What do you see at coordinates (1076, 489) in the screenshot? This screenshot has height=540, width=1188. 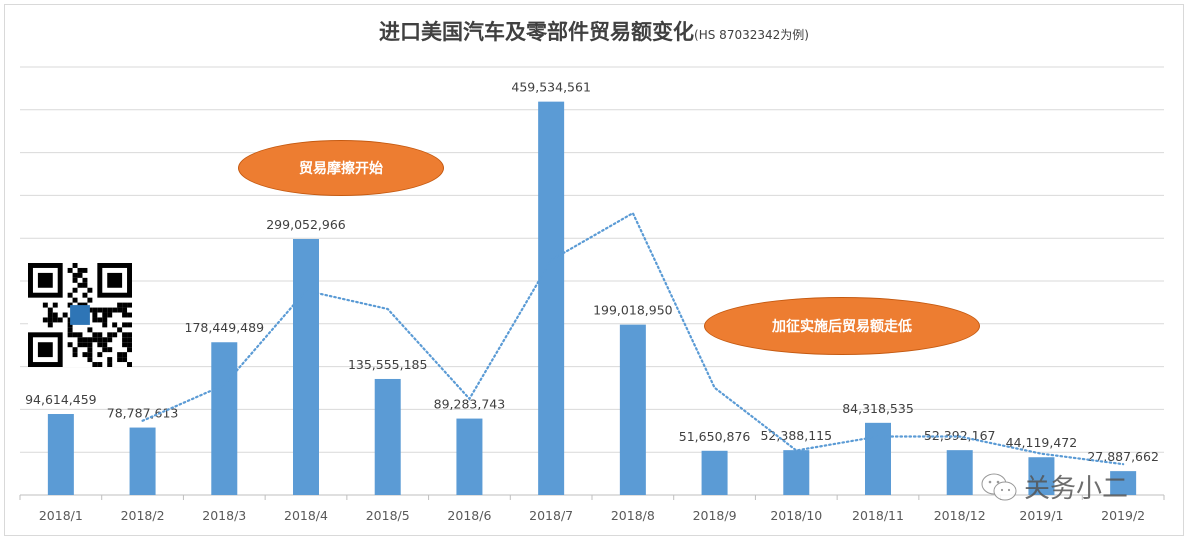 I see `watermark-text: 关务小二` at bounding box center [1076, 489].